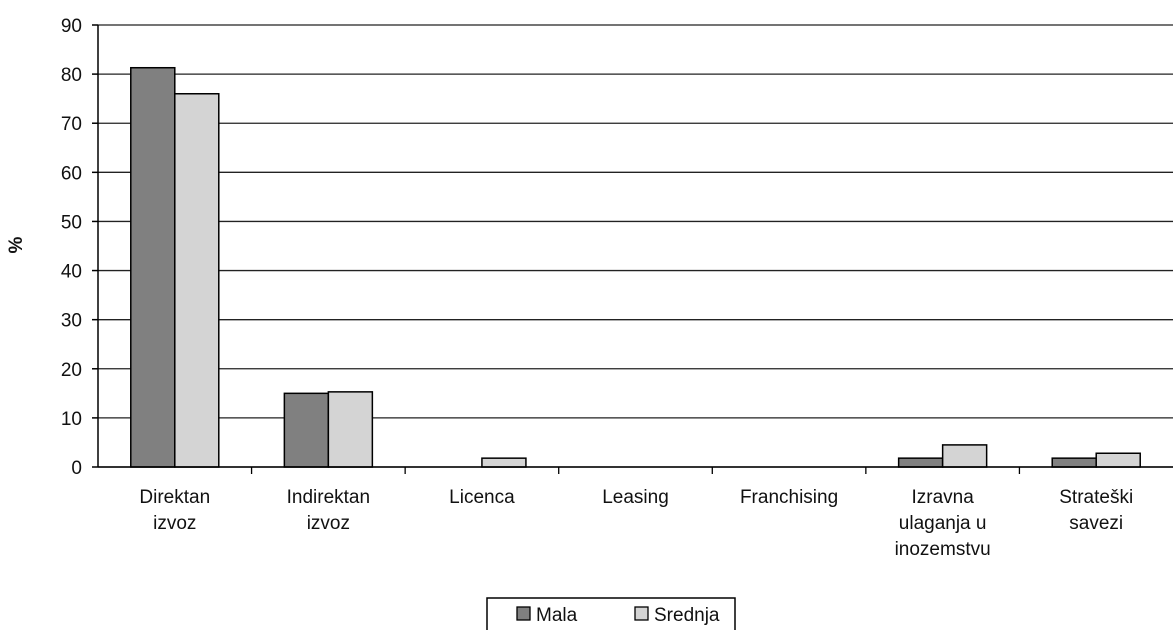  What do you see at coordinates (76, 468) in the screenshot?
I see `y-tick-label: 0` at bounding box center [76, 468].